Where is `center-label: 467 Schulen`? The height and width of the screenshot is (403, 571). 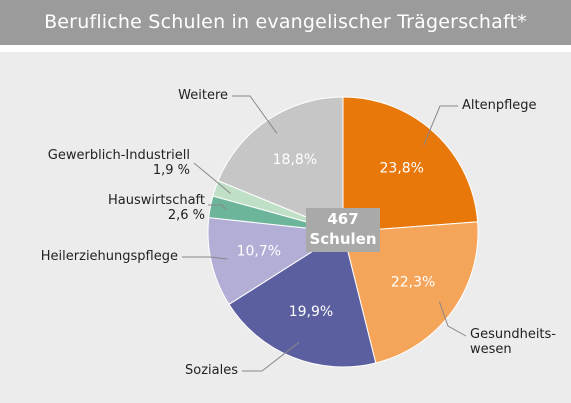
center-label: 467 Schulen is located at coordinates (343, 230).